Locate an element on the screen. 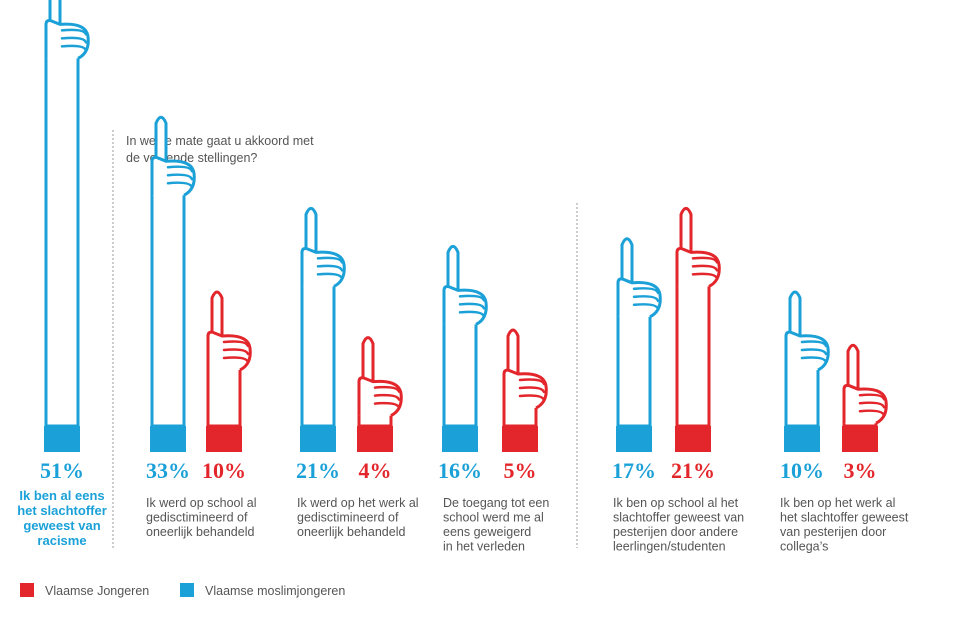 The height and width of the screenshot is (640, 960). hand-flemish-5-cuff is located at coordinates (693, 439).